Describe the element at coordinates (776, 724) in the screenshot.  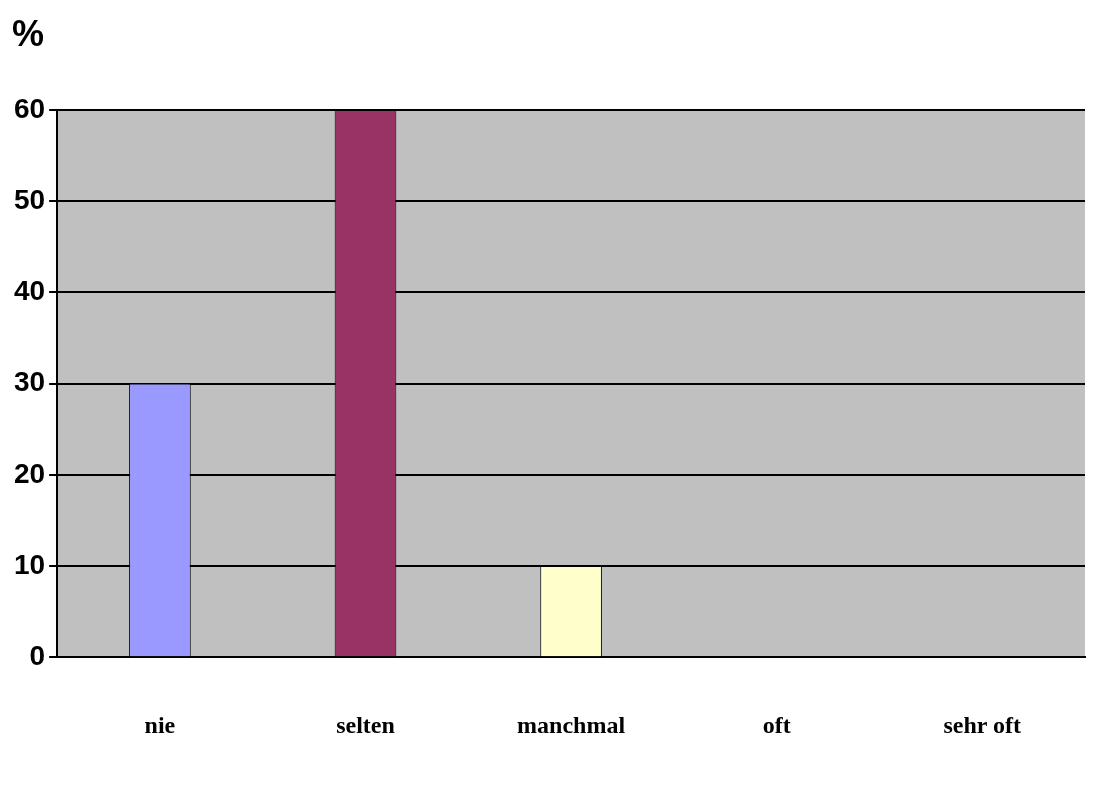
I see `x-tick-label: oft` at that location.